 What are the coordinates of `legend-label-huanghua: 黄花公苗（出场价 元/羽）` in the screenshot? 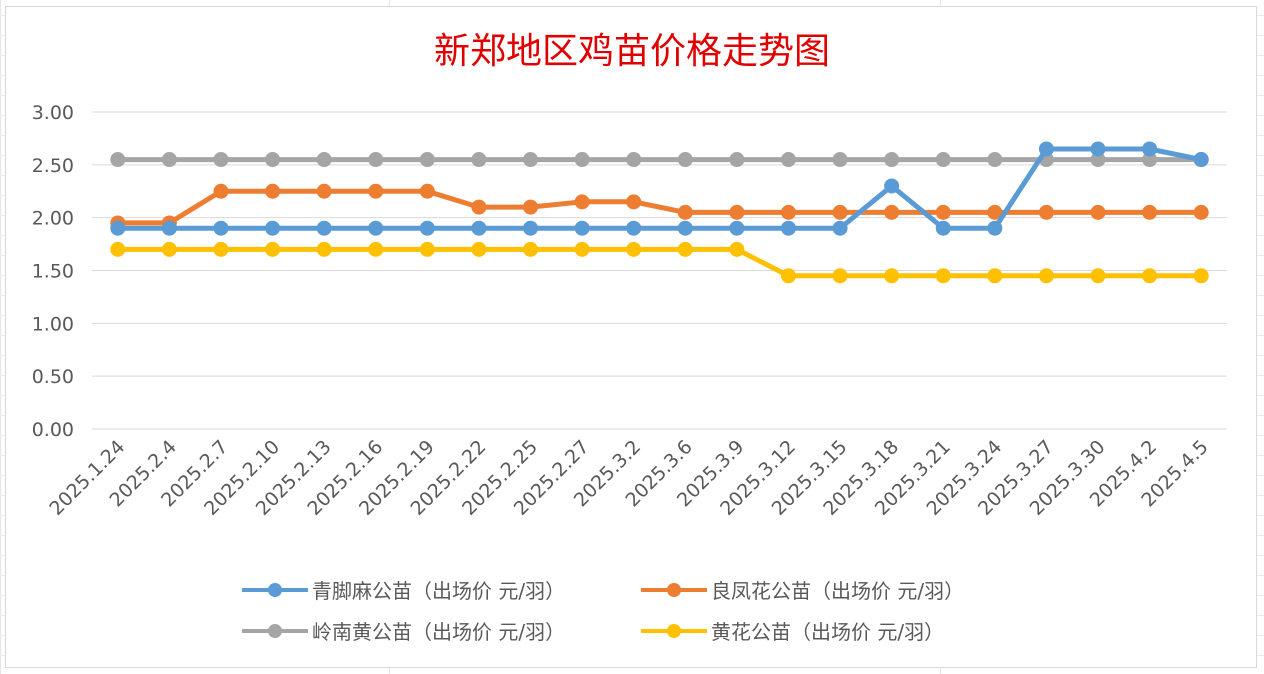 It's located at (828, 632).